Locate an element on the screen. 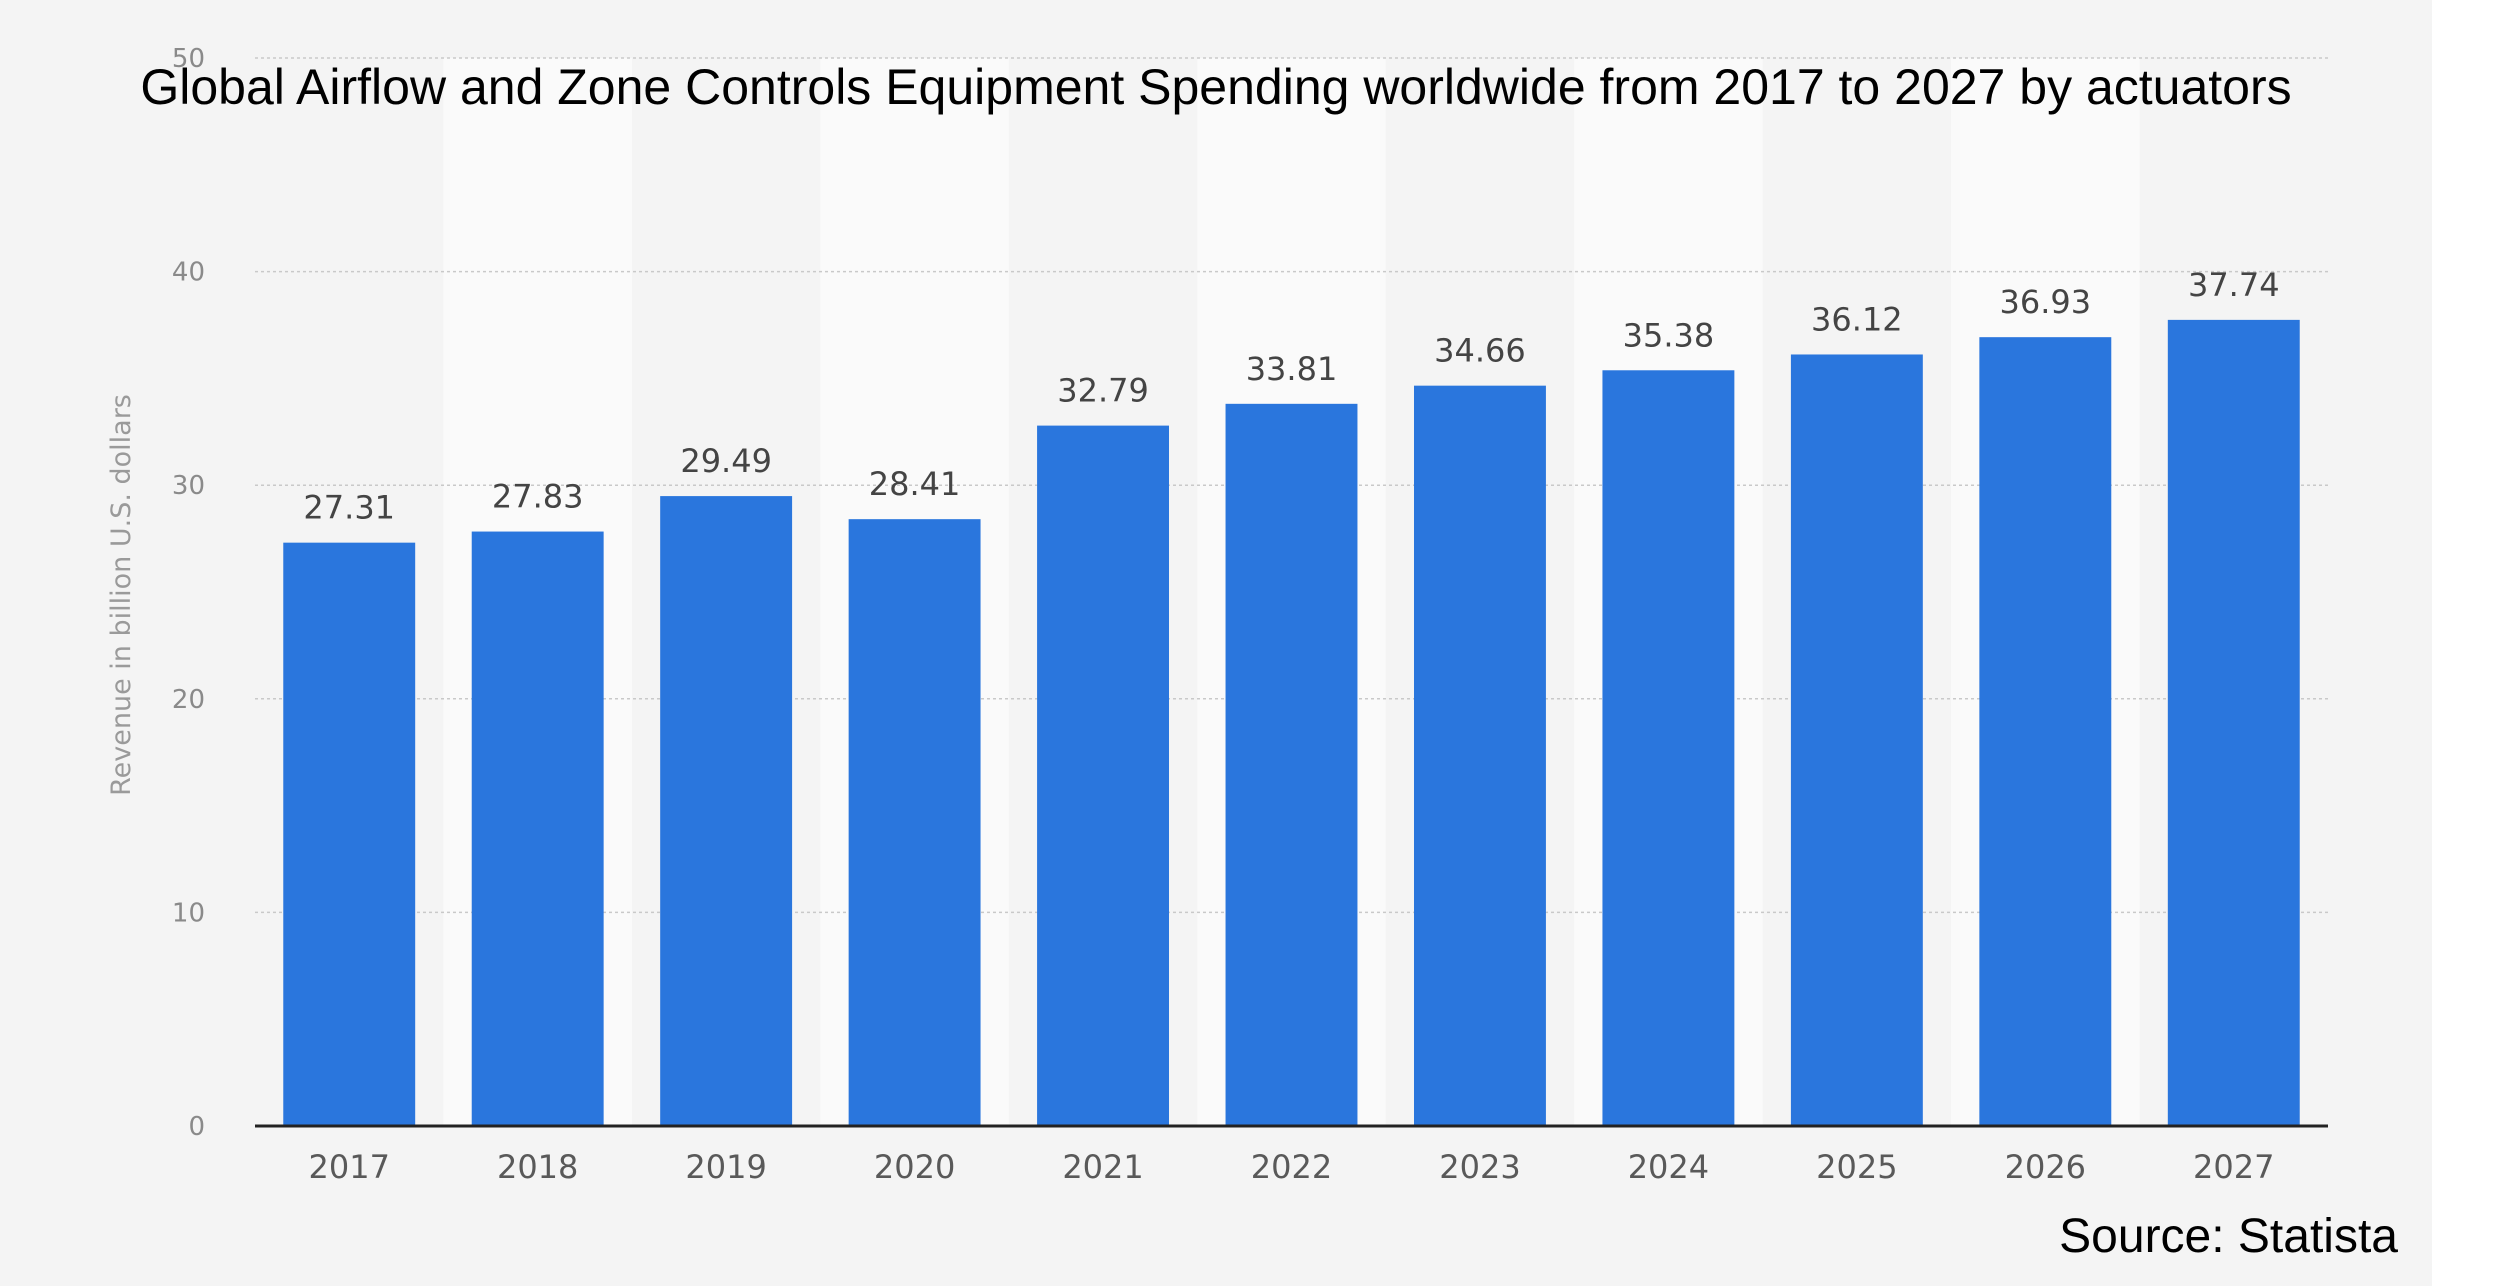  data-label: 36.12 is located at coordinates (1857, 319).